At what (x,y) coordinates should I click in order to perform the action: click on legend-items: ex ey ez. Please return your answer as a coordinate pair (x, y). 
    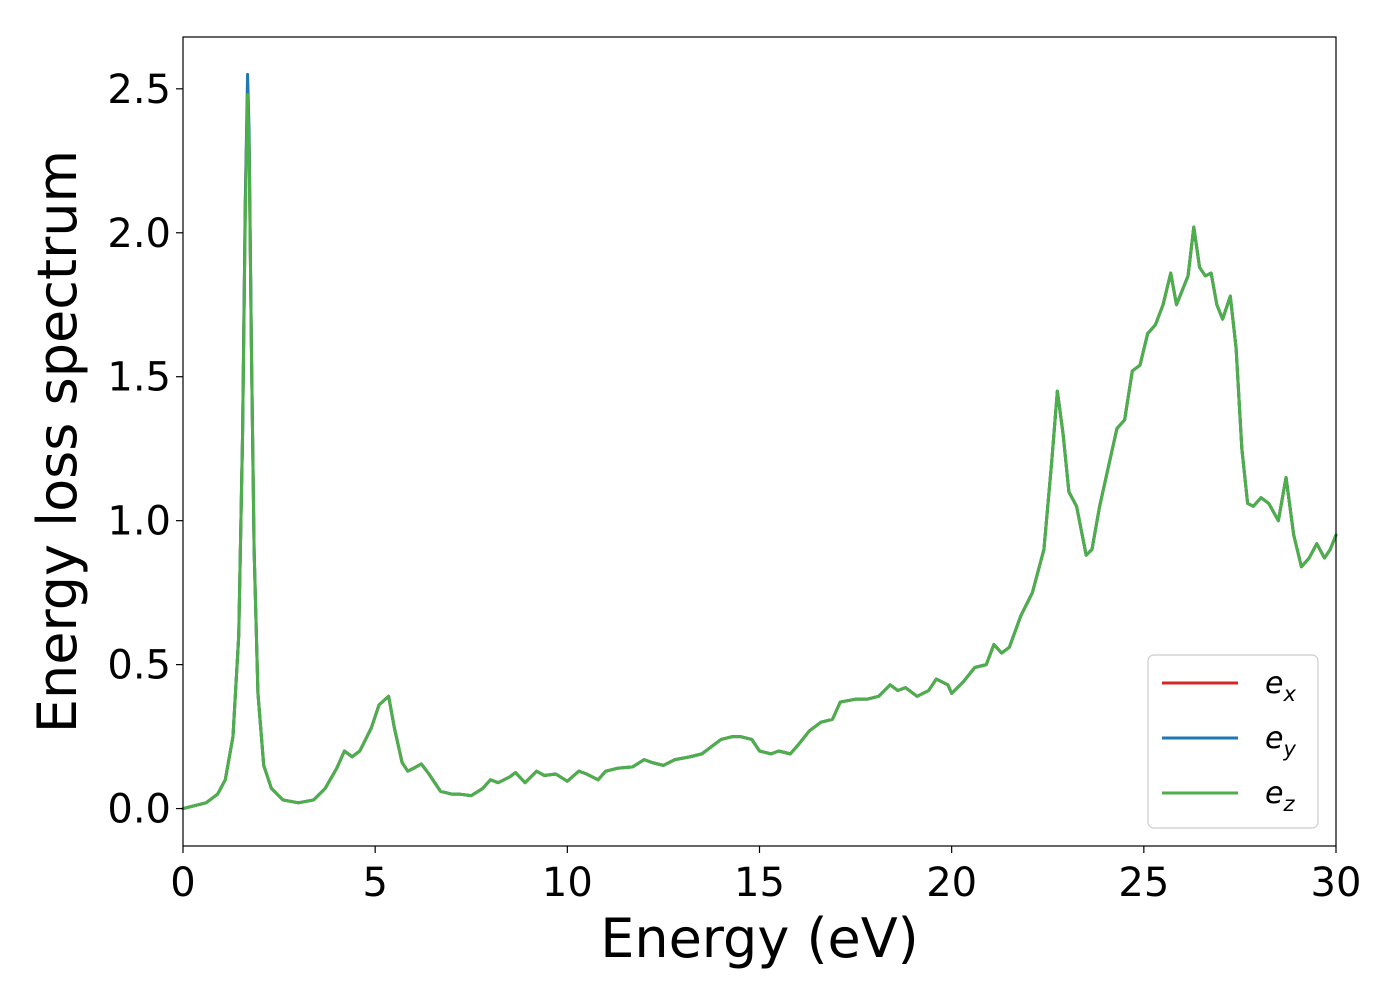
    Looking at the image, I should click on (1229, 741).